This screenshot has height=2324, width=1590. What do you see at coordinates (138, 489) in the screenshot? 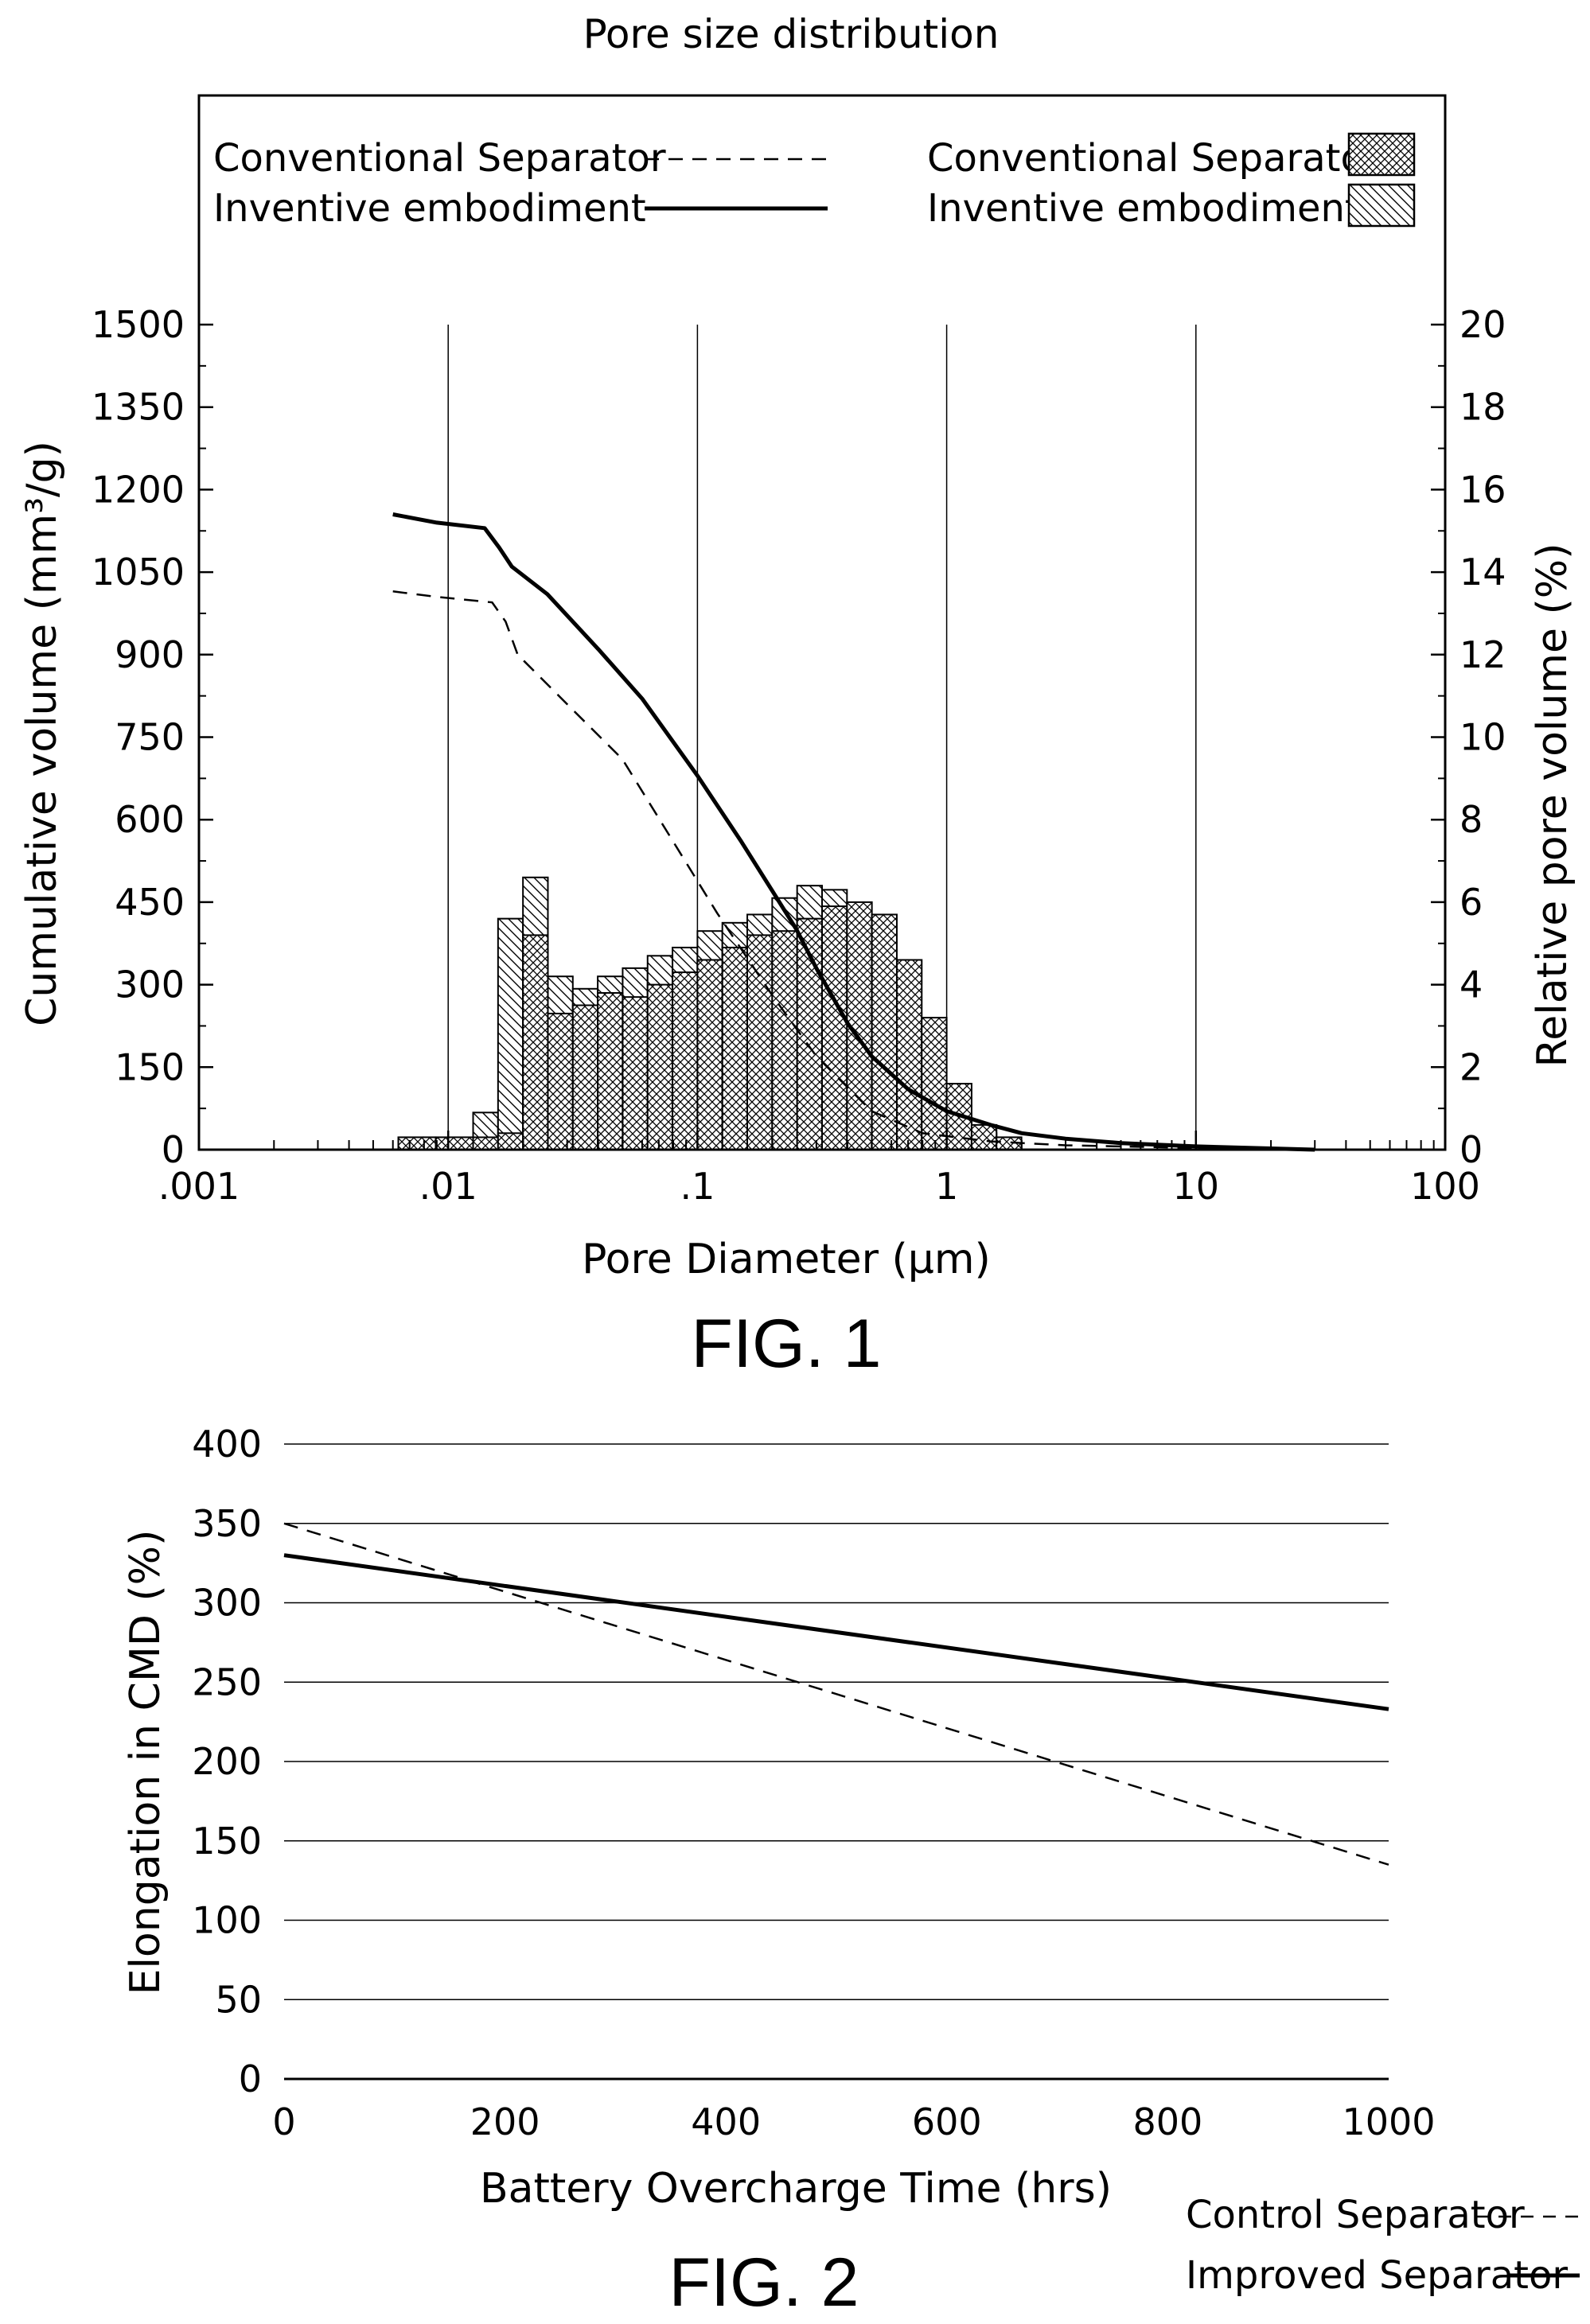
I see `y-left-tick-label: 1200` at bounding box center [138, 489].